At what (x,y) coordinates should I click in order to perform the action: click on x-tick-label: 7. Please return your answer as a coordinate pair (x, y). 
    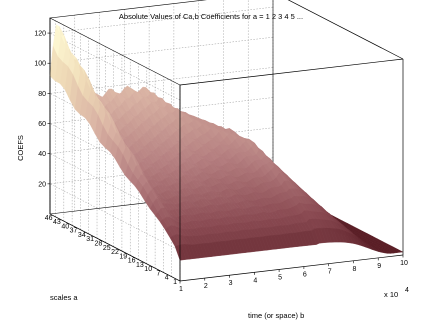
    Looking at the image, I should click on (330, 272).